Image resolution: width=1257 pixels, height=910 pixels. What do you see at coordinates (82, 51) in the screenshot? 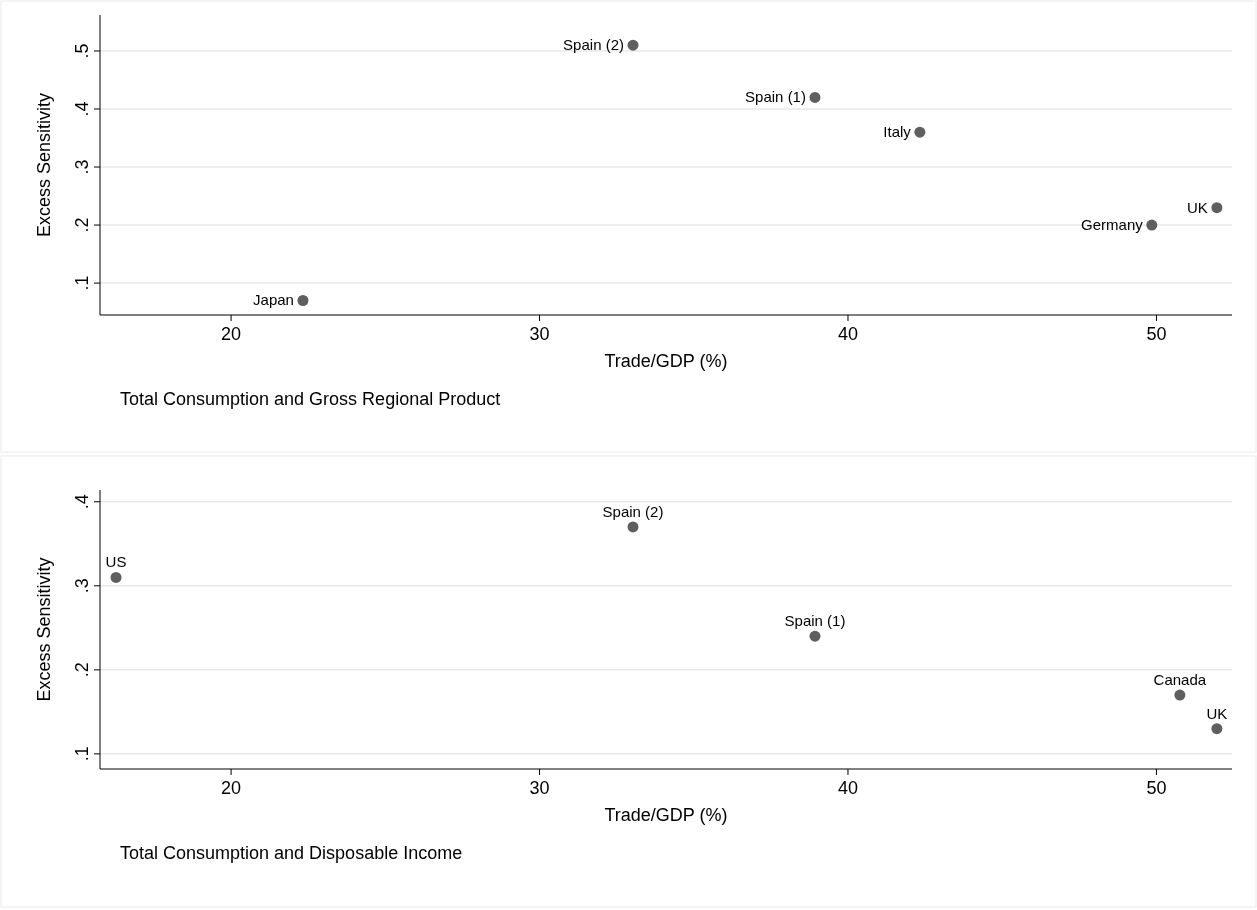
I see `y-tick-label: .5` at bounding box center [82, 51].